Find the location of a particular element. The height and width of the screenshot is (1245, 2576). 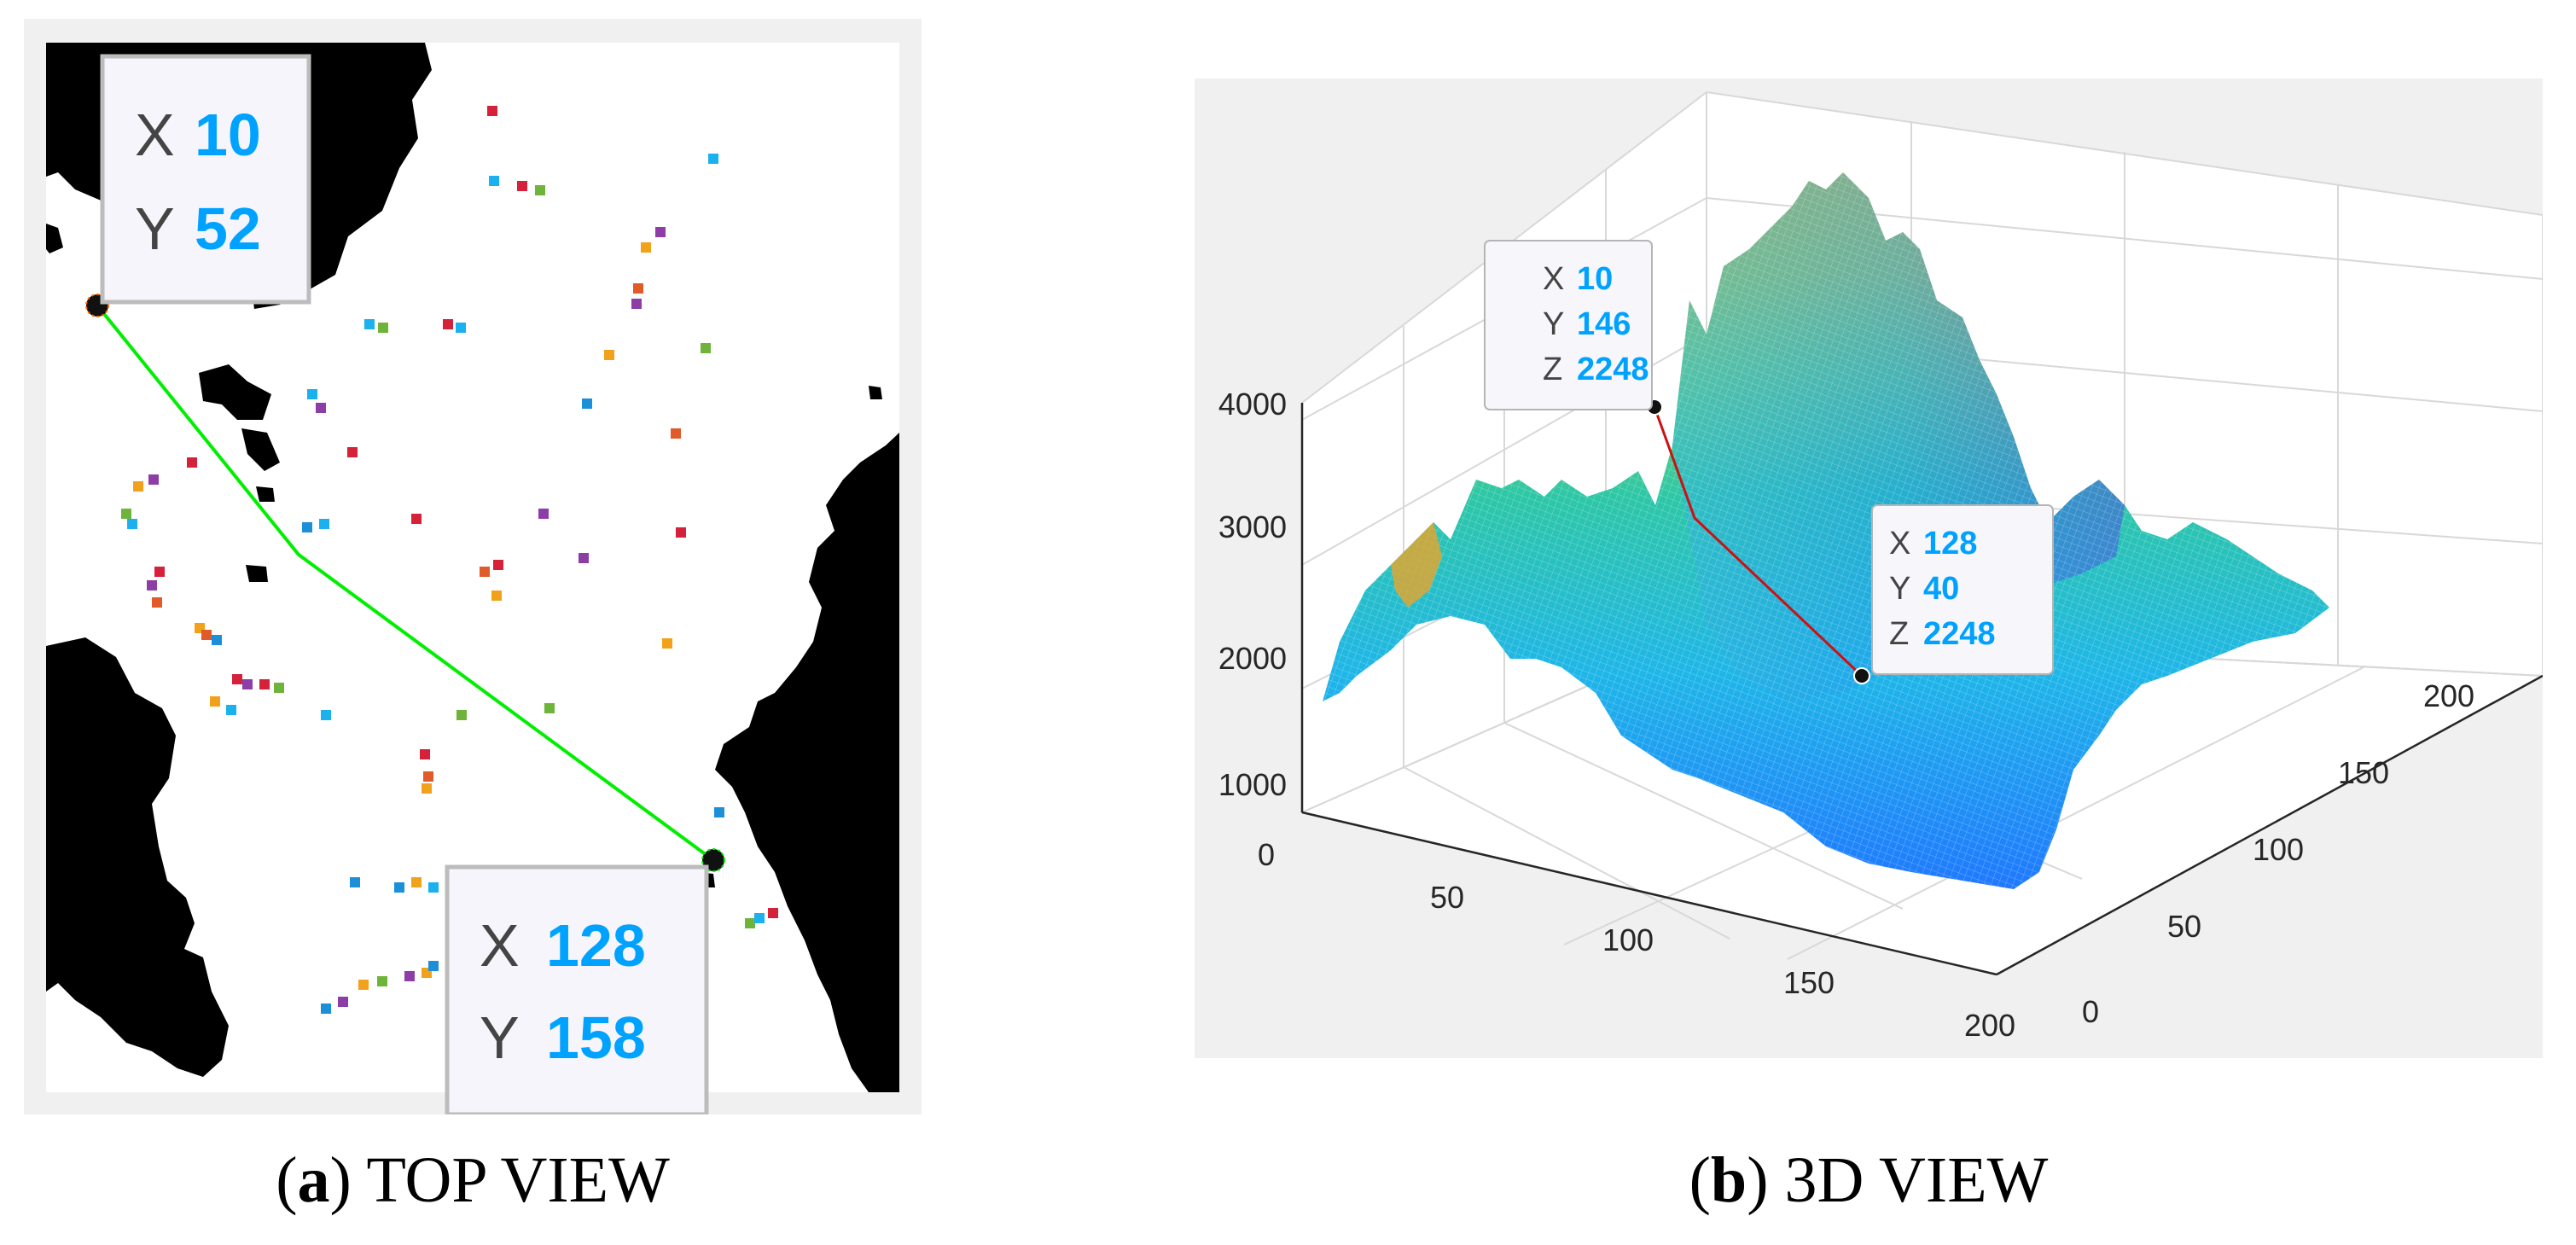

route-line-3d is located at coordinates (1759, 542).